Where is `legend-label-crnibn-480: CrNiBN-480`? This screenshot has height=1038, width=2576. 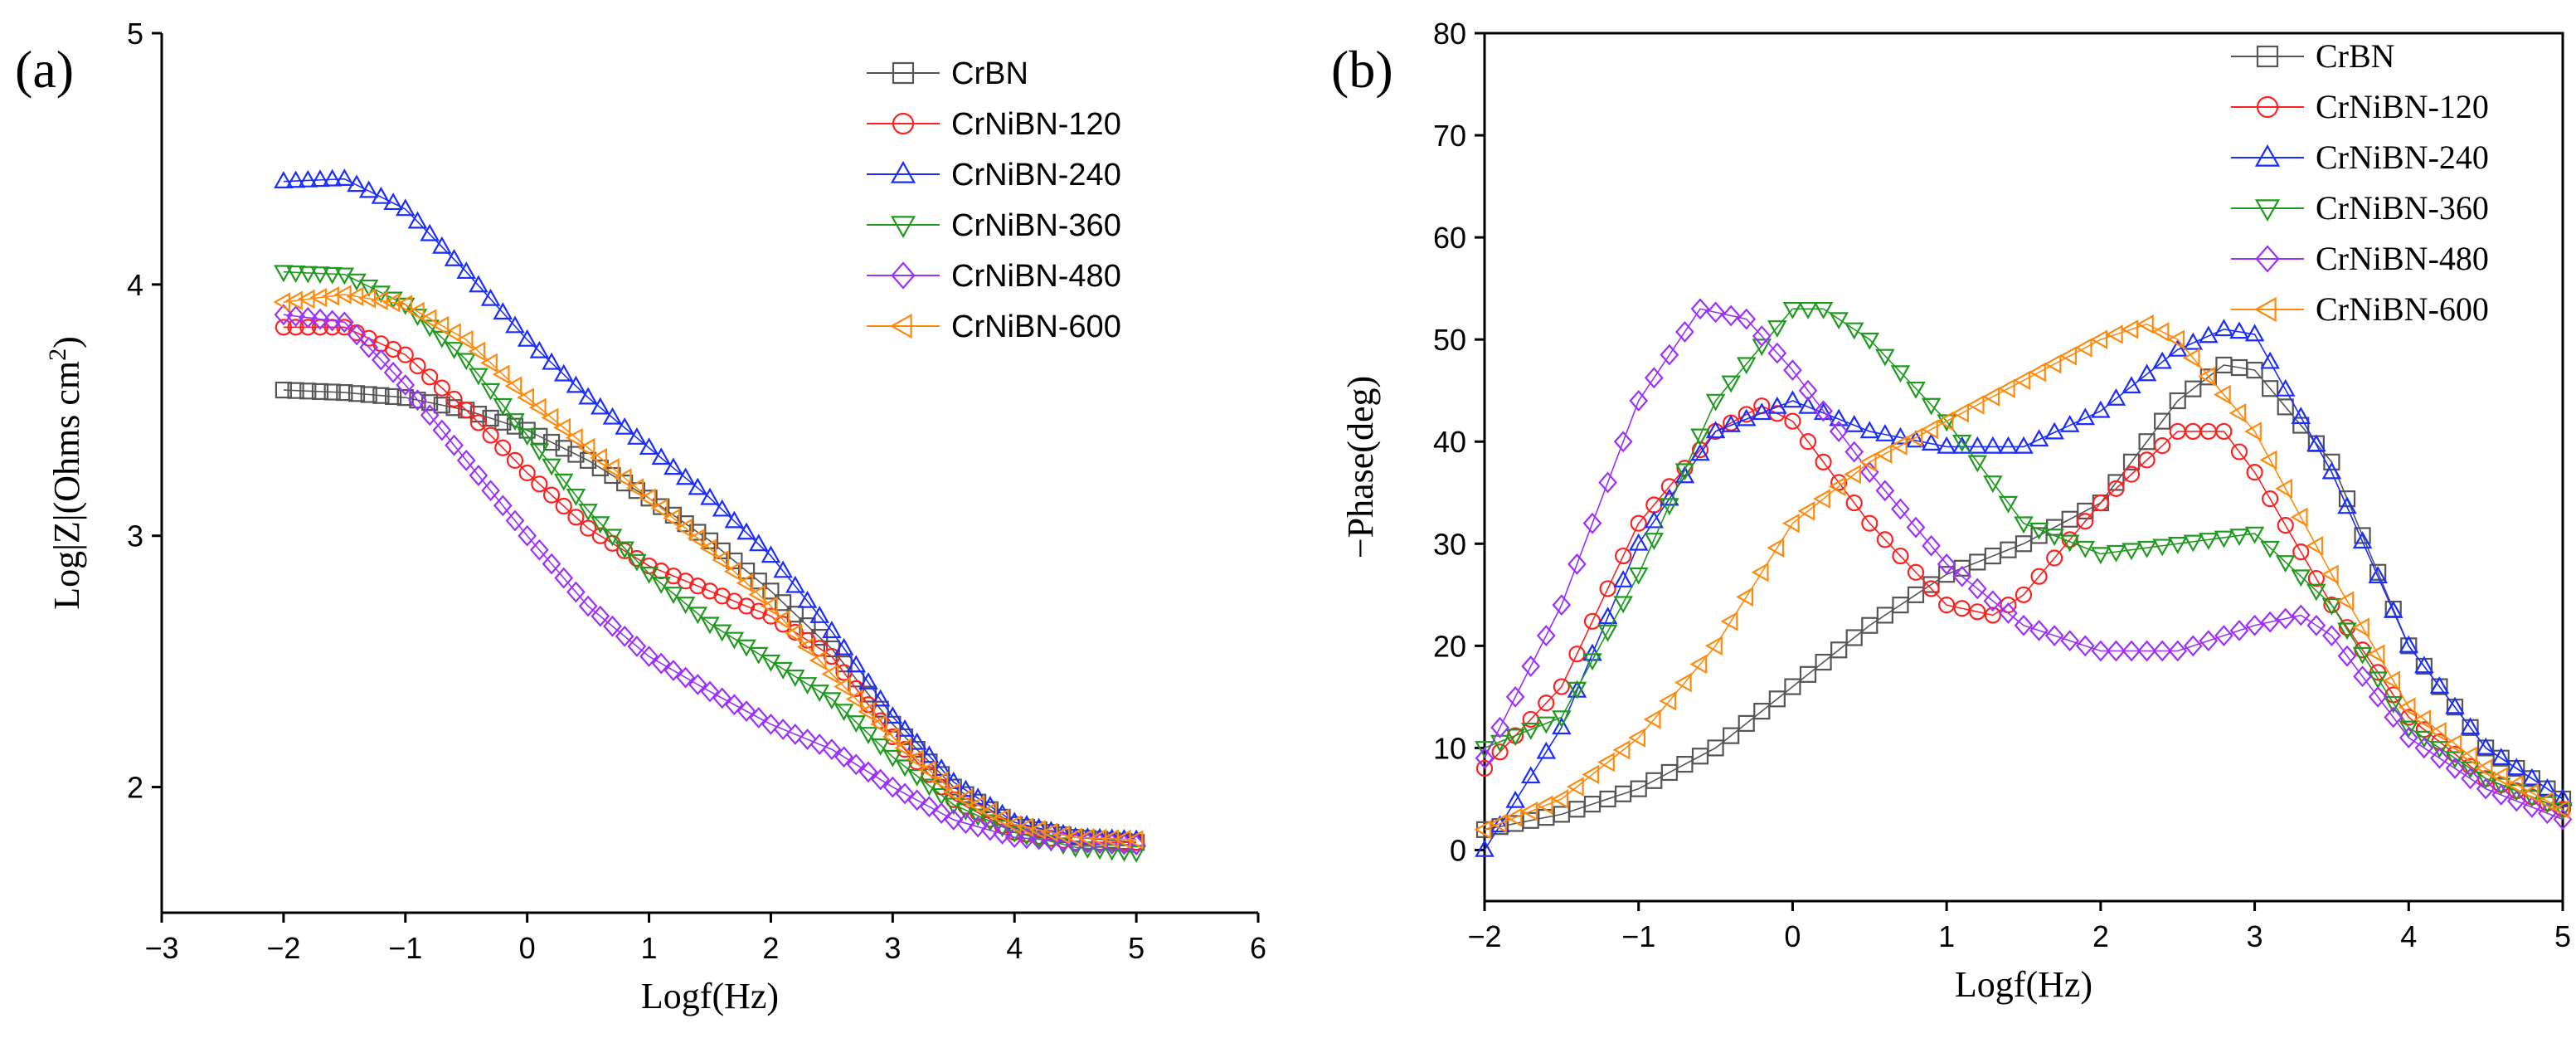
legend-label-crnibn-480: CrNiBN-480 is located at coordinates (2403, 258).